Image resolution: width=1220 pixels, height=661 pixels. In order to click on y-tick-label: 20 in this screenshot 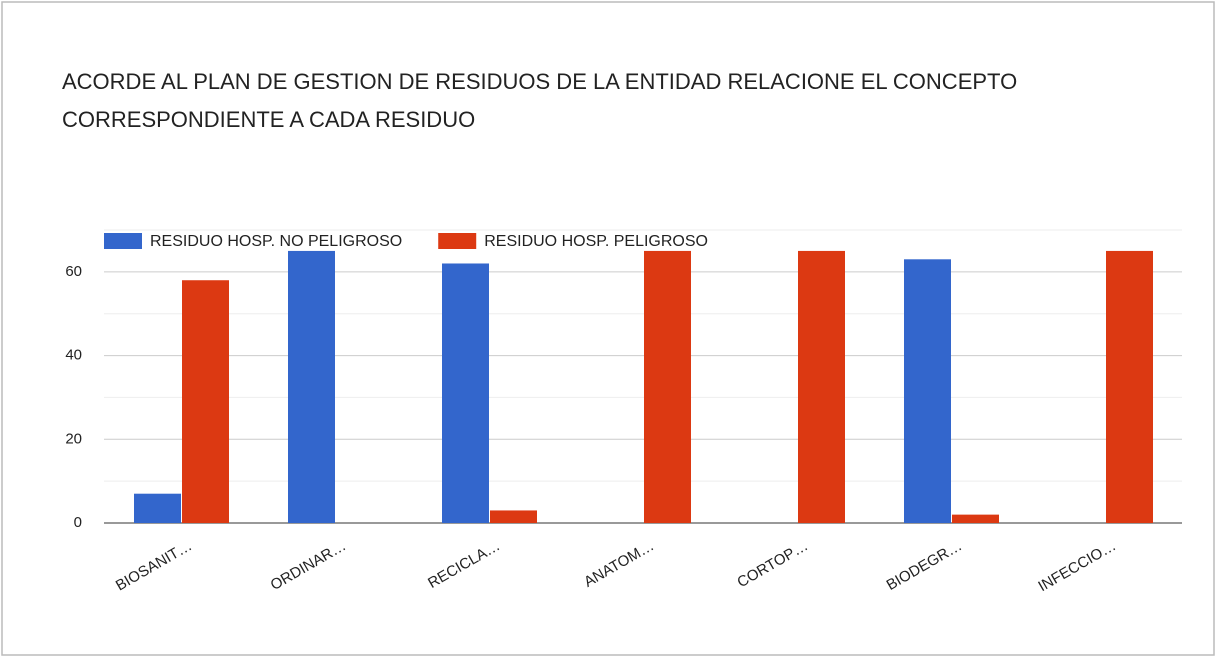, I will do `click(73, 438)`.